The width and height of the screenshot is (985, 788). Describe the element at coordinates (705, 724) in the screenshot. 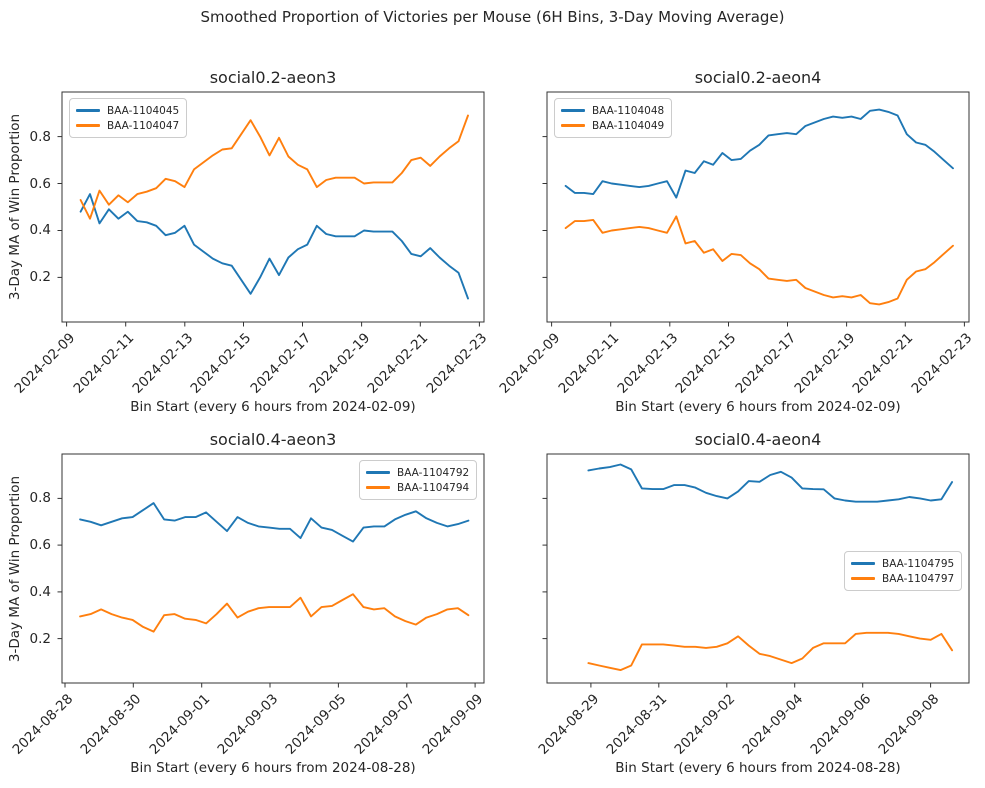

I see `x-tick-label: 2024-09-02` at that location.